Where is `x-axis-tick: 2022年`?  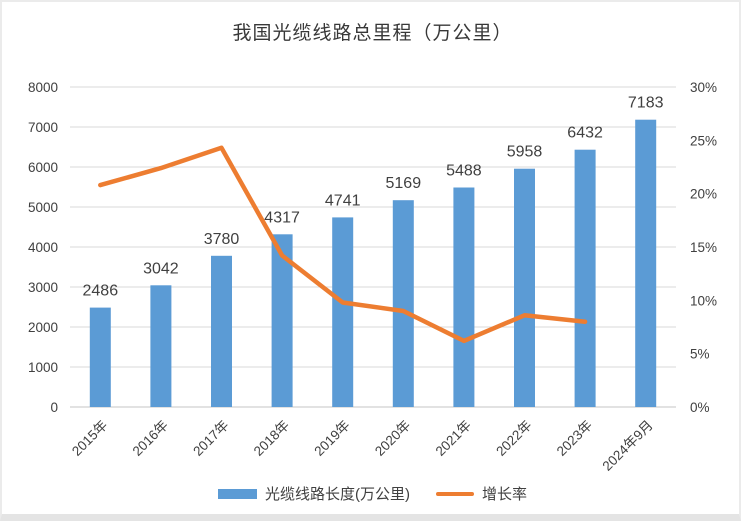 x-axis-tick: 2022年 is located at coordinates (513, 438).